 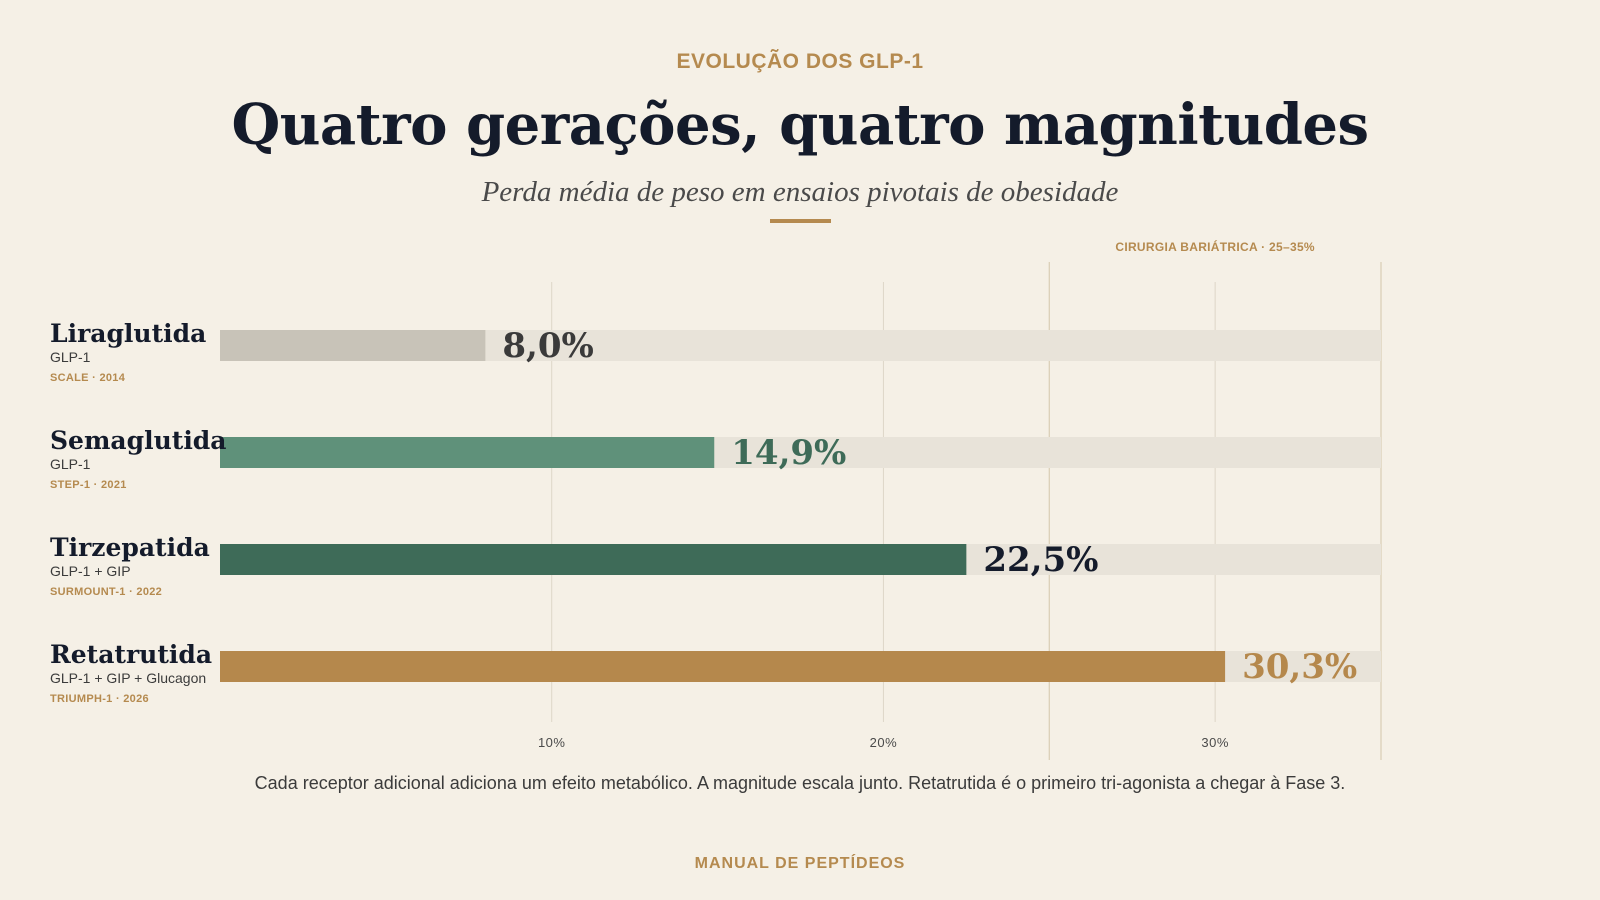 I want to click on page-title: Quatro gerações, quatro magnitudes, so click(x=800, y=125).